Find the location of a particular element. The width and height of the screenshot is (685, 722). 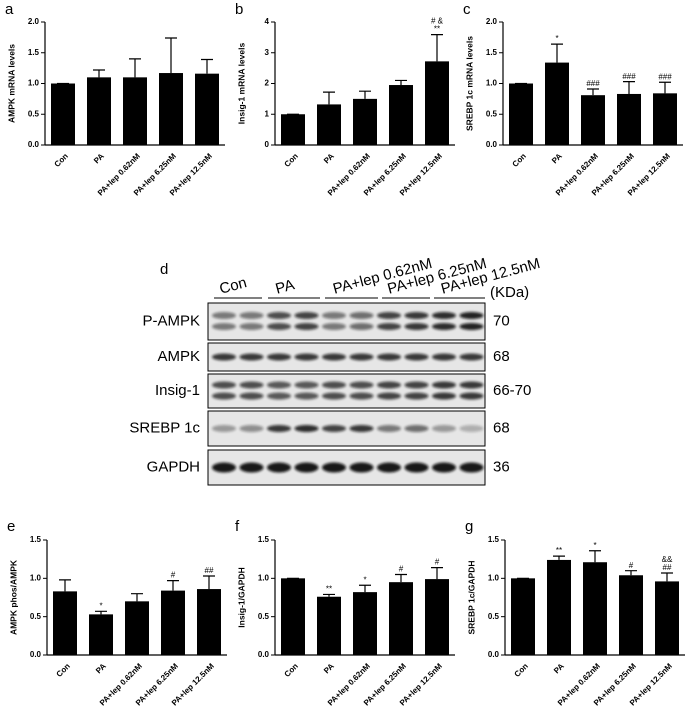

lane-label: Con is located at coordinates (233, 286).